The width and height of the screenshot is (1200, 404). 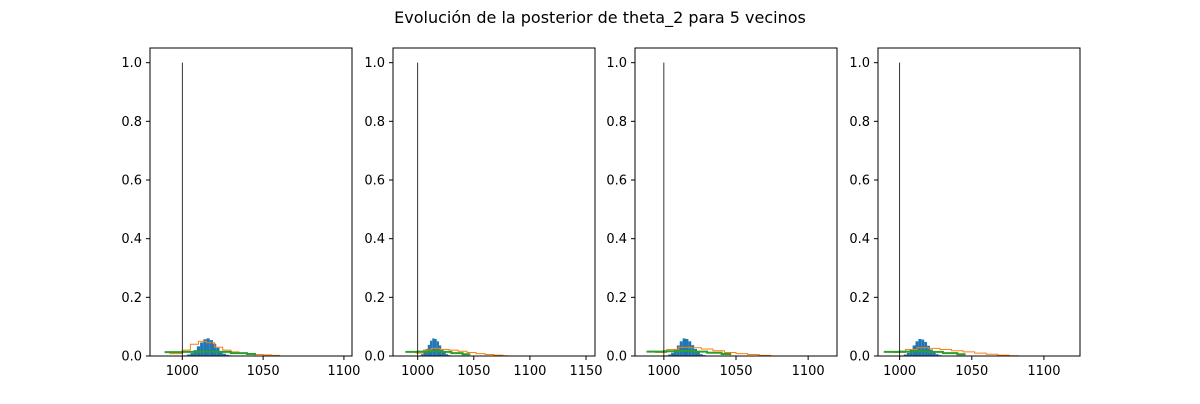 What do you see at coordinates (224, 348) in the screenshot?
I see `step-series-orange` at bounding box center [224, 348].